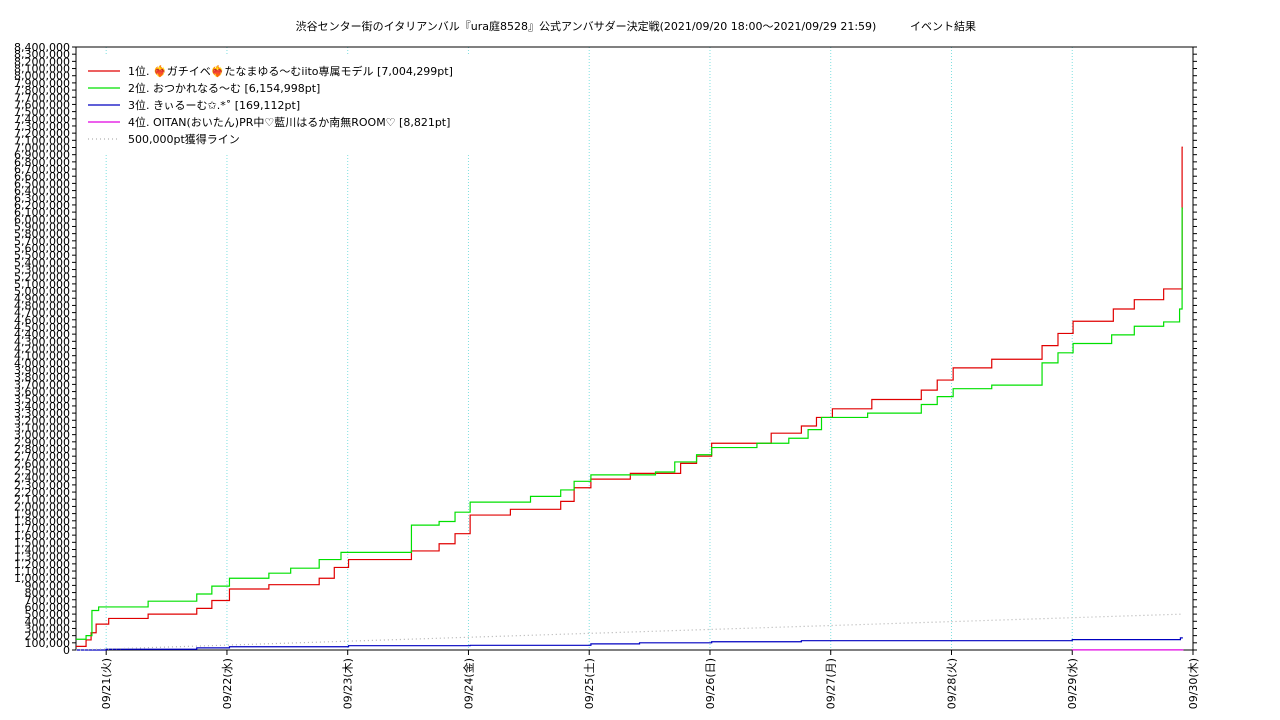  What do you see at coordinates (48, 607) in the screenshot?
I see `y-tick-label: 600,000` at bounding box center [48, 607].